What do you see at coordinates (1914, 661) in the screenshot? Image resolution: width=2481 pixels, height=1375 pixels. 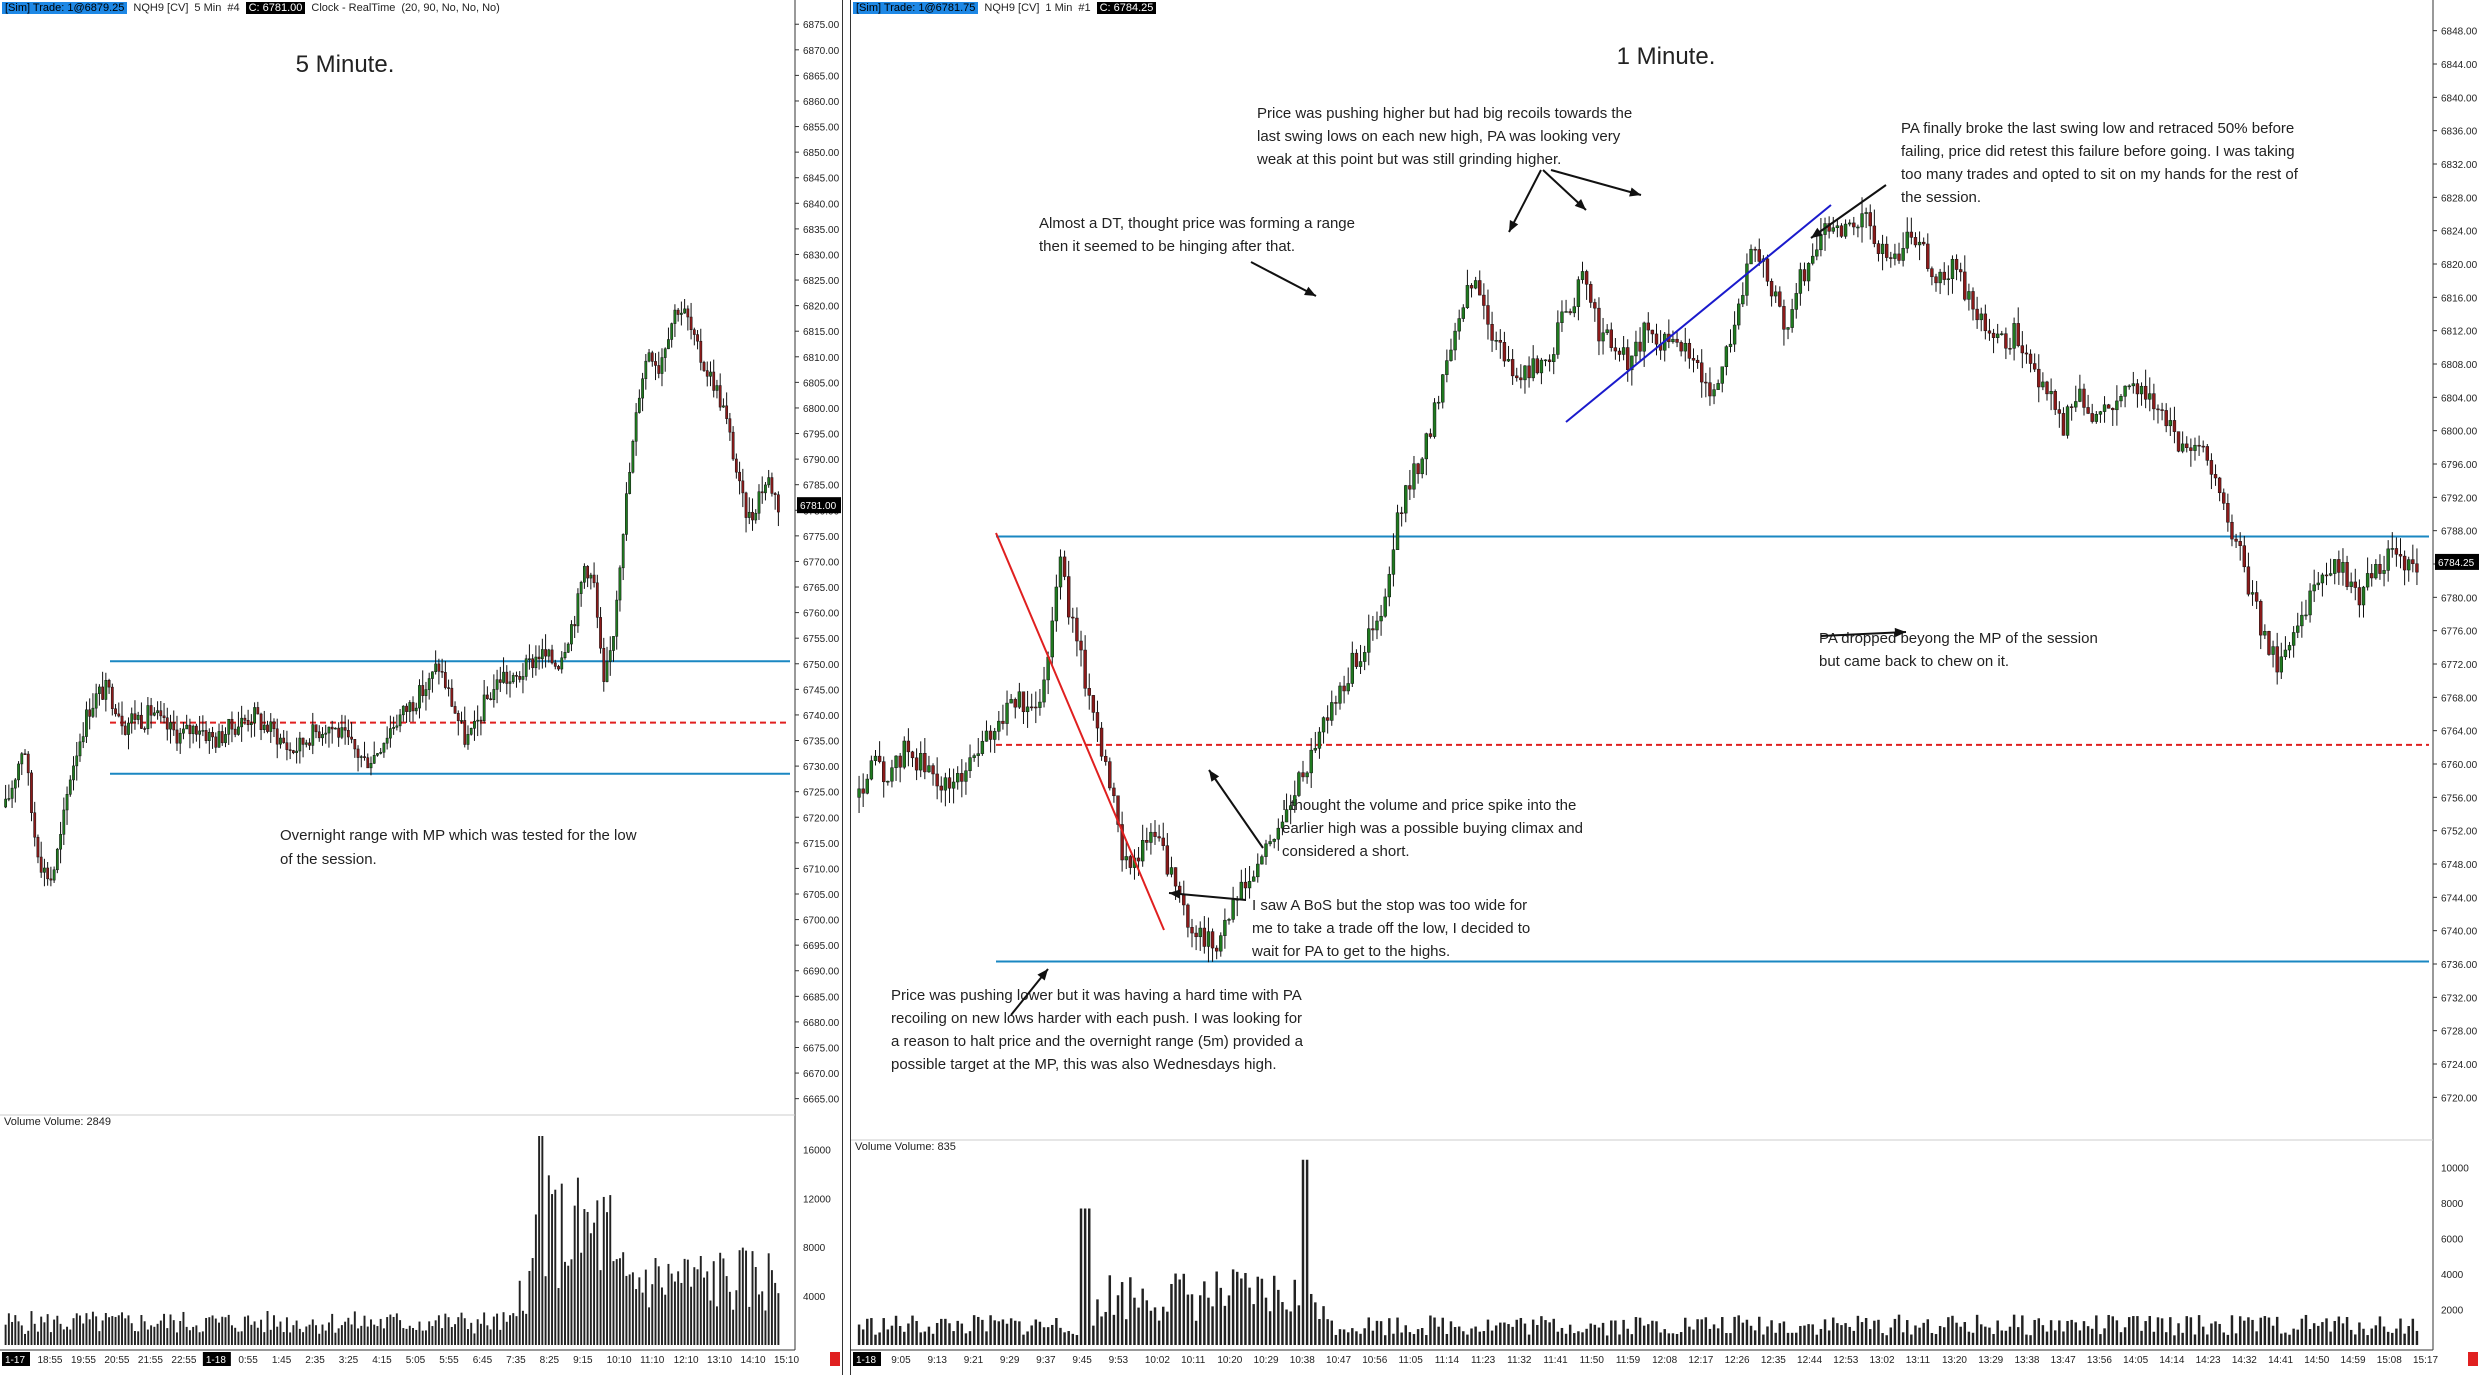 I see `annotation-line: but came back to chew on it.` at bounding box center [1914, 661].